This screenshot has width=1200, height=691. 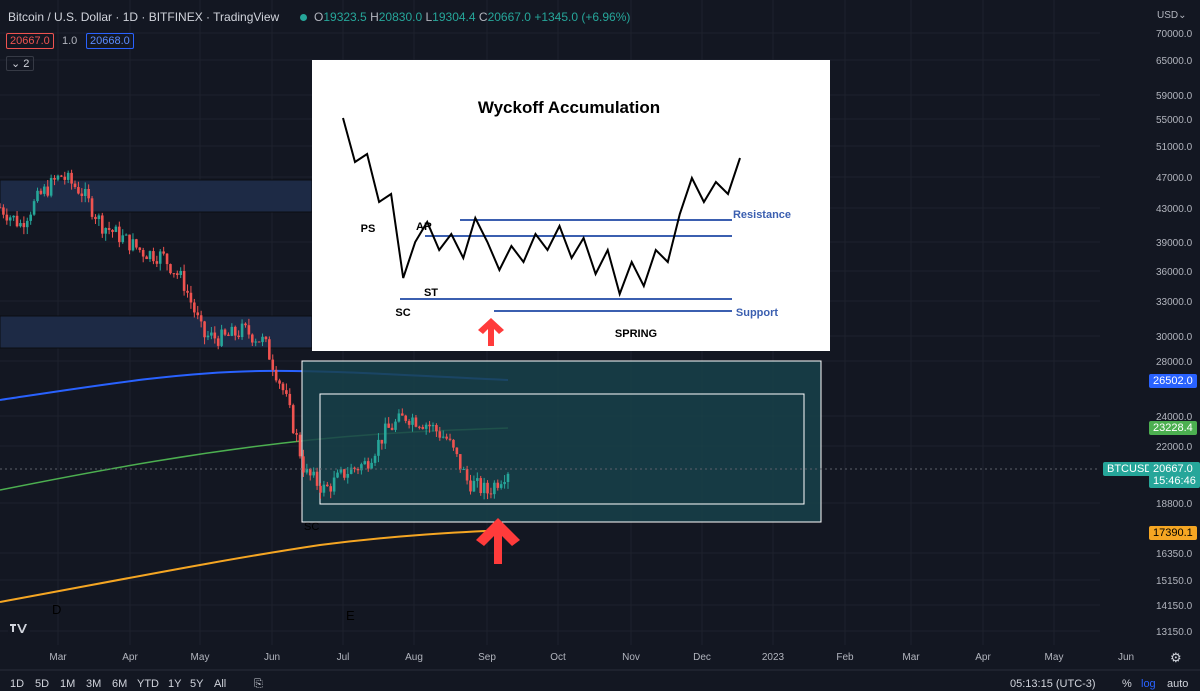 I want to click on price-tick-label: 16350.0, so click(x=1174, y=554).